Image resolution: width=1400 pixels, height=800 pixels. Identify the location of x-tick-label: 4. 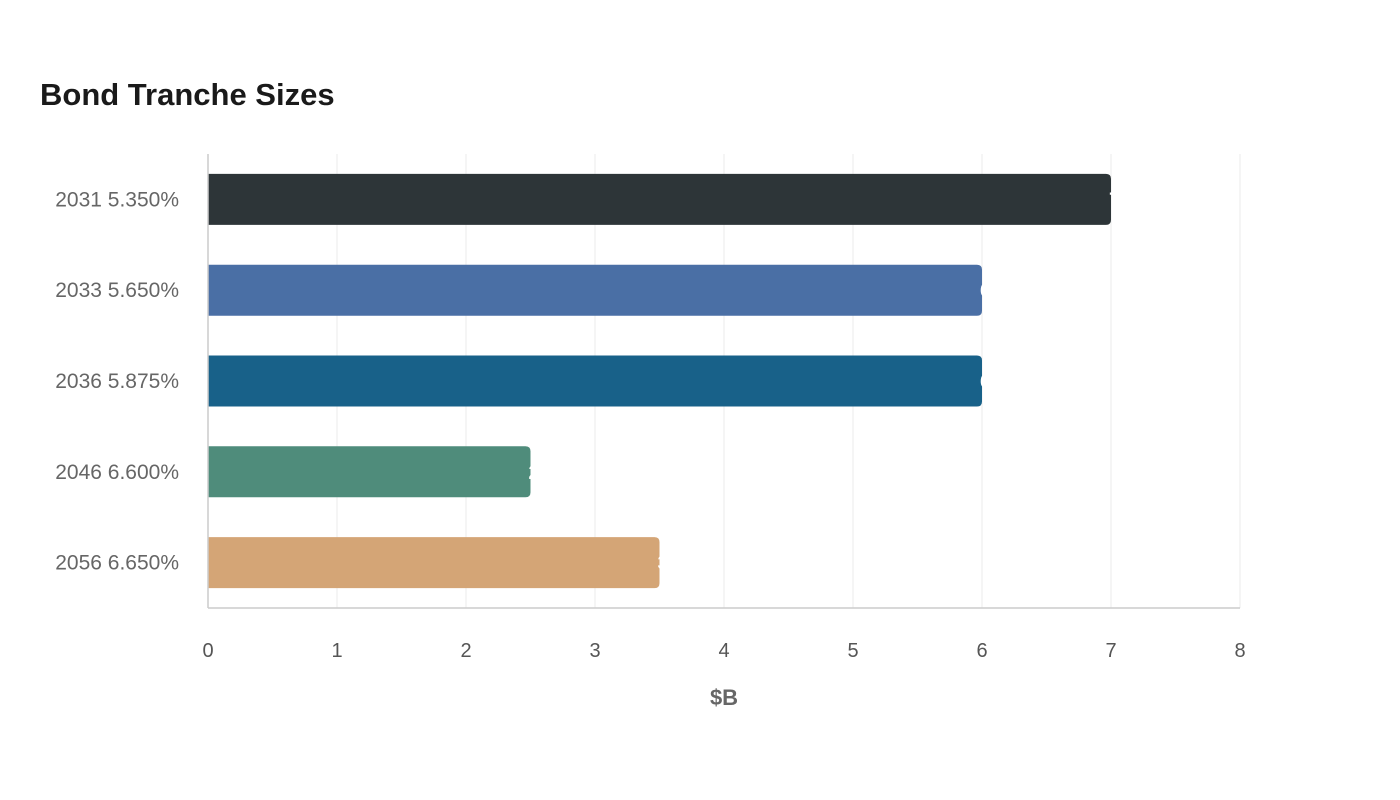
(723, 651).